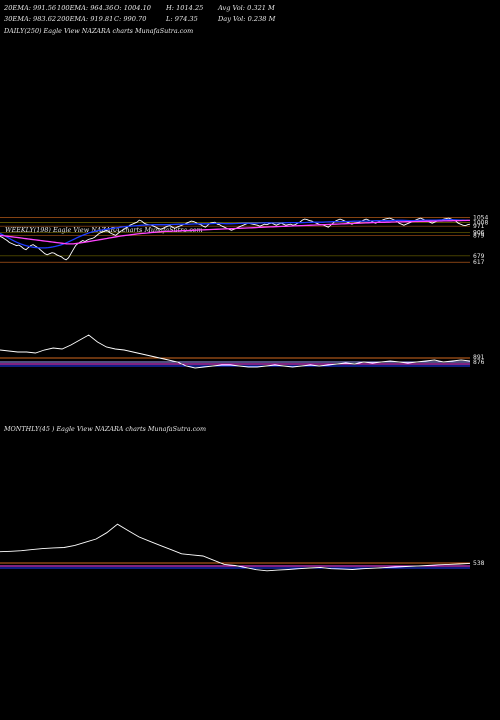 This screenshot has width=500, height=720. Describe the element at coordinates (479, 226) in the screenshot. I see `weekly-y-tick: 971` at that location.